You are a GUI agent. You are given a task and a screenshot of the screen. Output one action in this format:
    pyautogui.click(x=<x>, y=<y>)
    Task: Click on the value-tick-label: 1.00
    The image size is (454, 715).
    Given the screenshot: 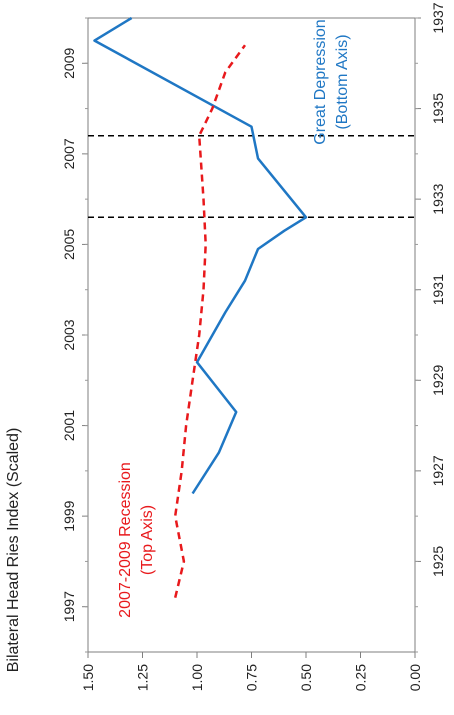 What is the action you would take?
    pyautogui.click(x=197, y=677)
    